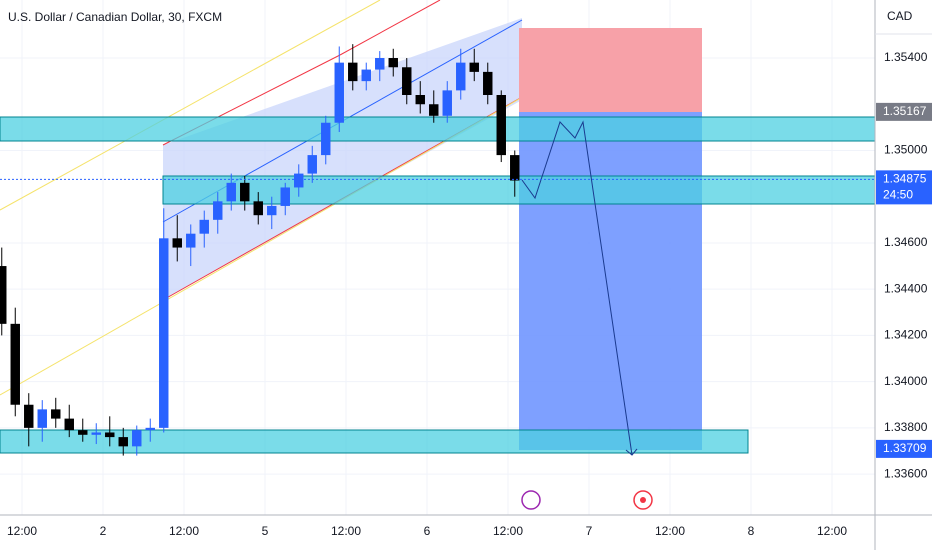  What do you see at coordinates (906, 427) in the screenshot?
I see `y-tick-label: 1.33800` at bounding box center [906, 427].